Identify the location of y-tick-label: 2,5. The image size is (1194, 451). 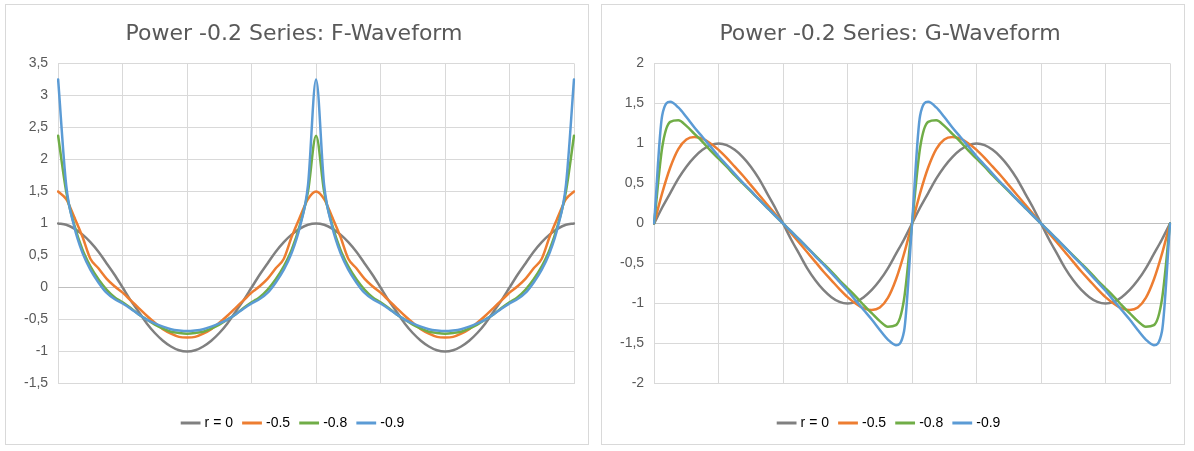
(38, 126).